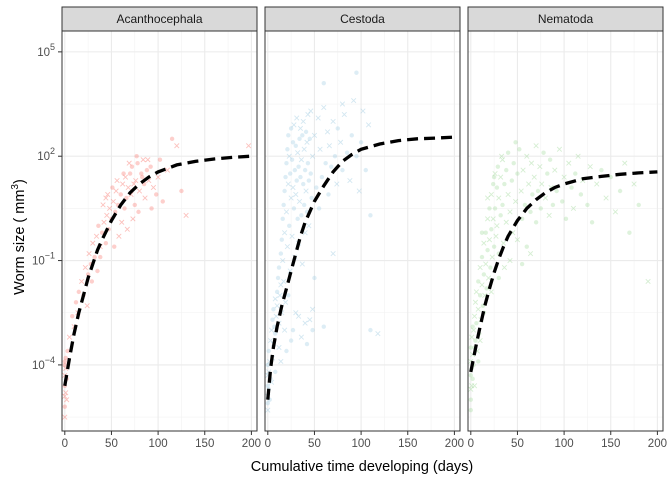 Image resolution: width=672 pixels, height=480 pixels. Describe the element at coordinates (323, 241) in the screenshot. I see `points-cestoda` at that location.